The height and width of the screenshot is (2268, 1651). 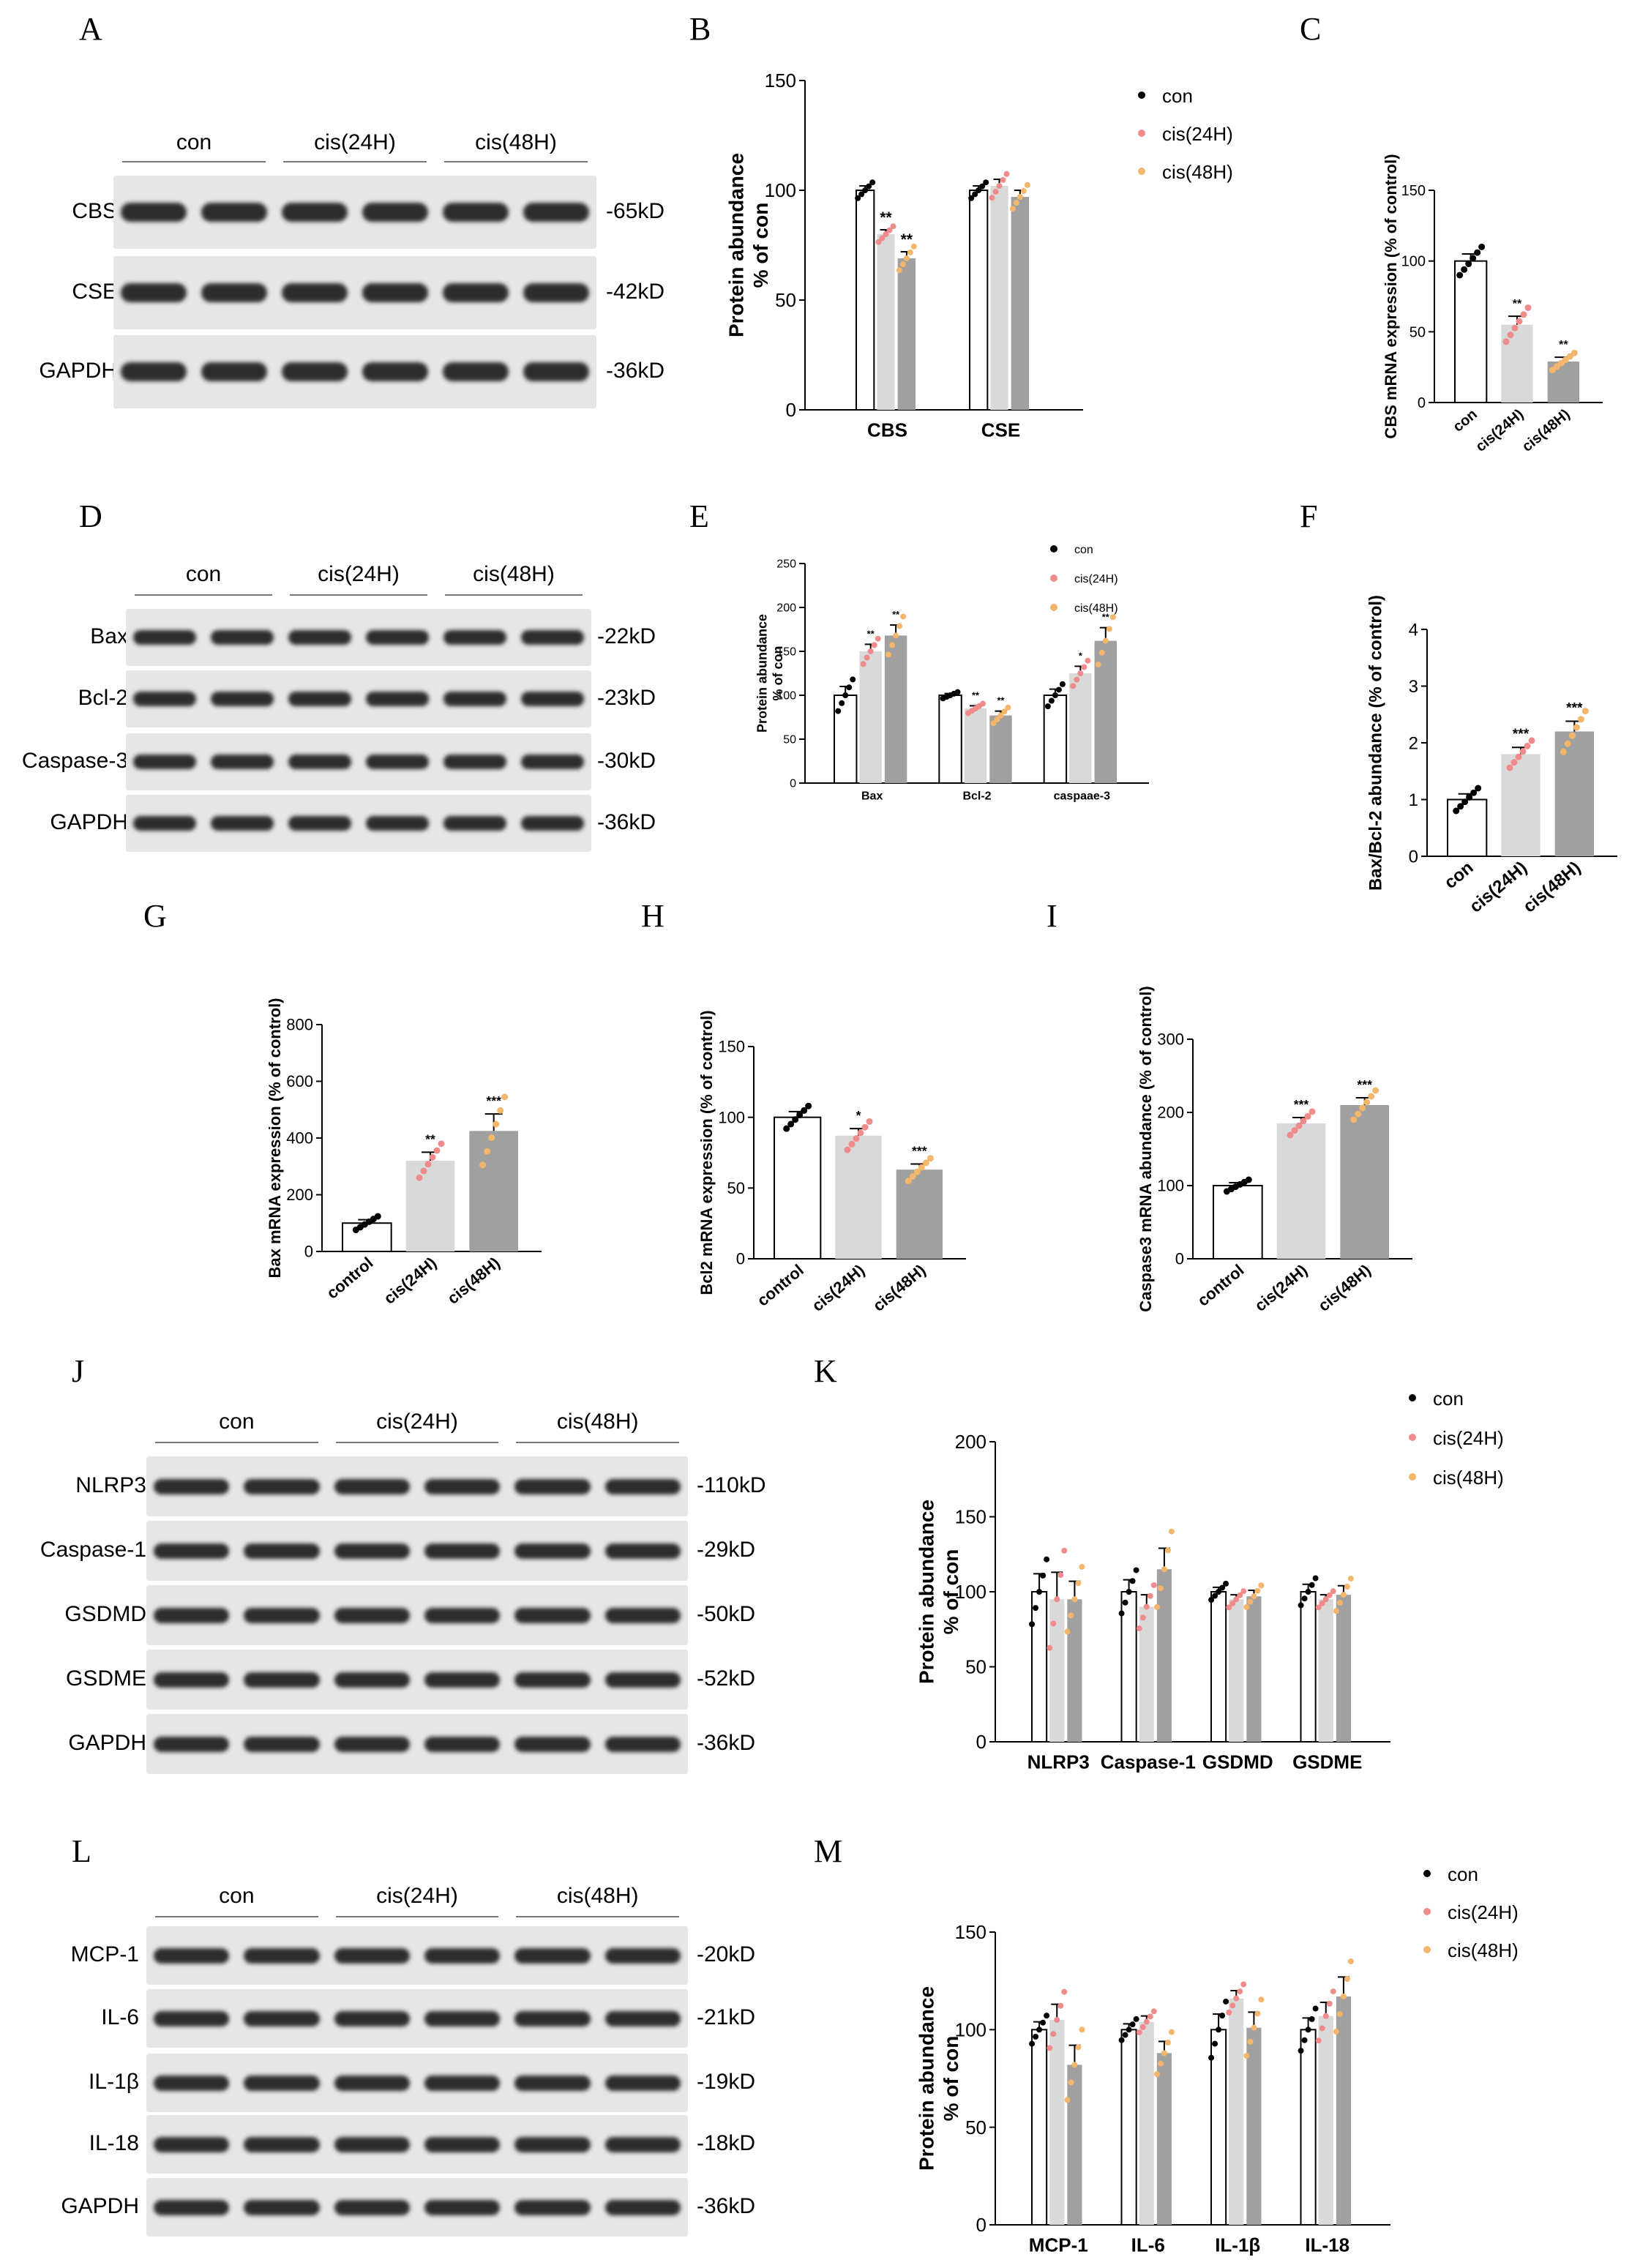 I want to click on x-category-label: CSE, so click(x=1000, y=430).